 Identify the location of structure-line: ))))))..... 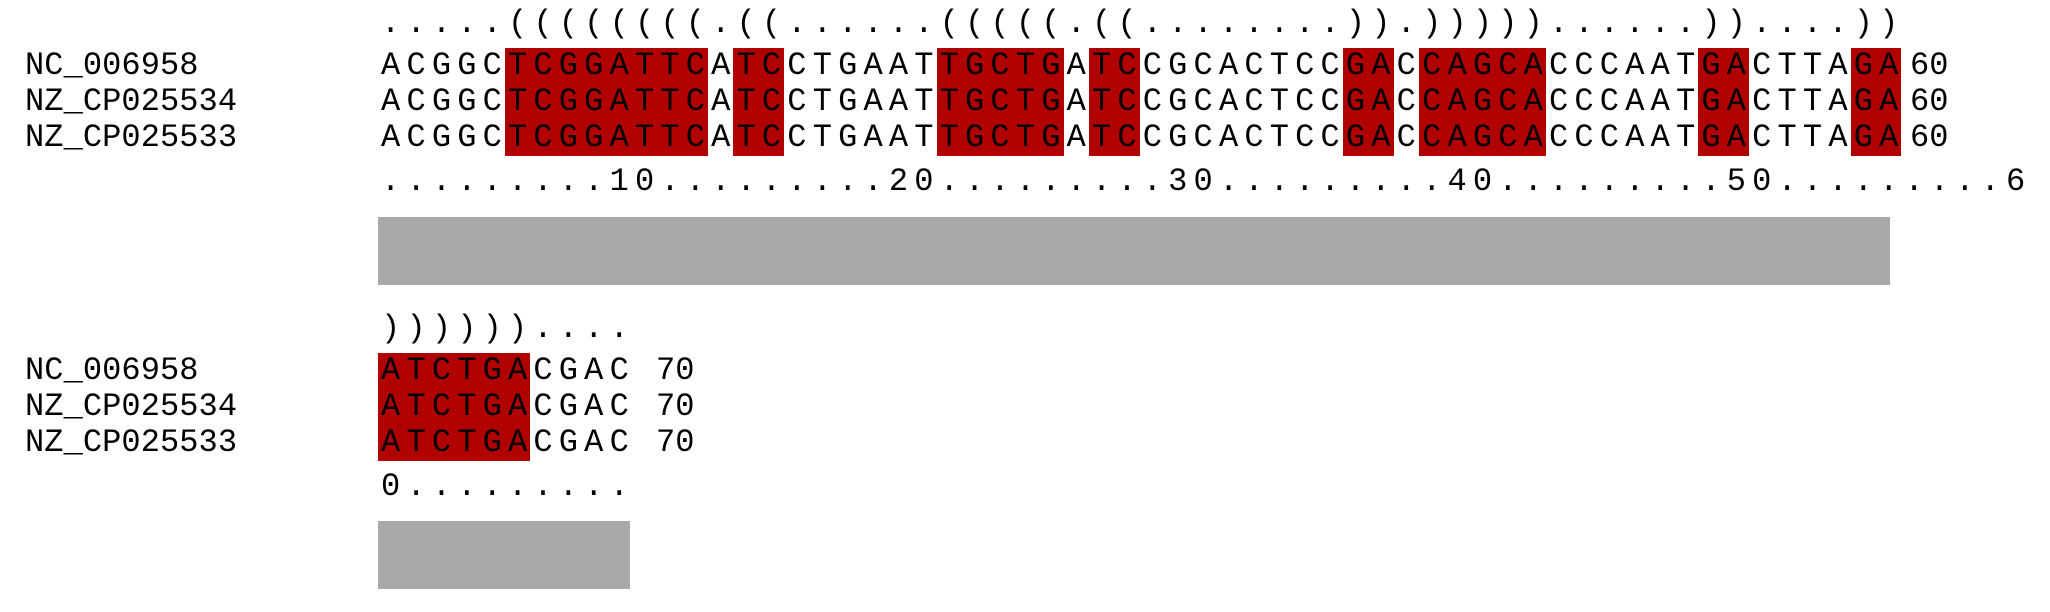
(505, 328).